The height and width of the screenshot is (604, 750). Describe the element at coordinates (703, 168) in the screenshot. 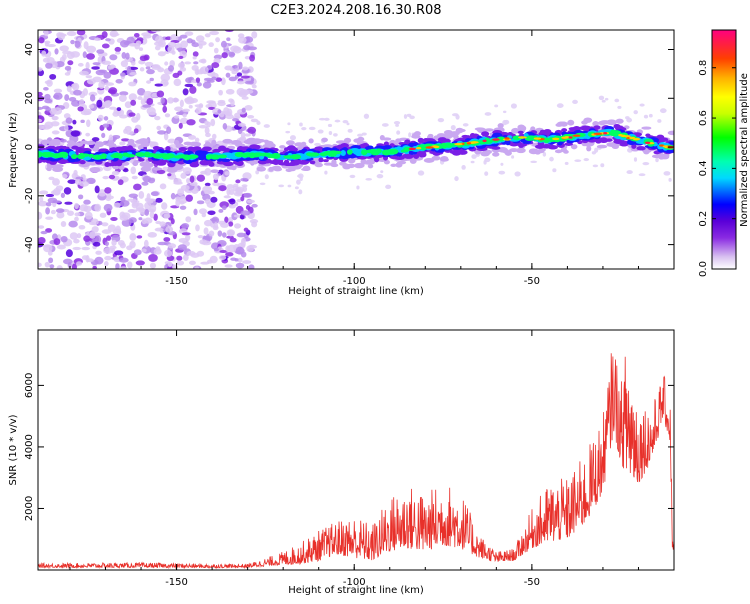

I see `colorbar-tick-label: 0.4` at that location.